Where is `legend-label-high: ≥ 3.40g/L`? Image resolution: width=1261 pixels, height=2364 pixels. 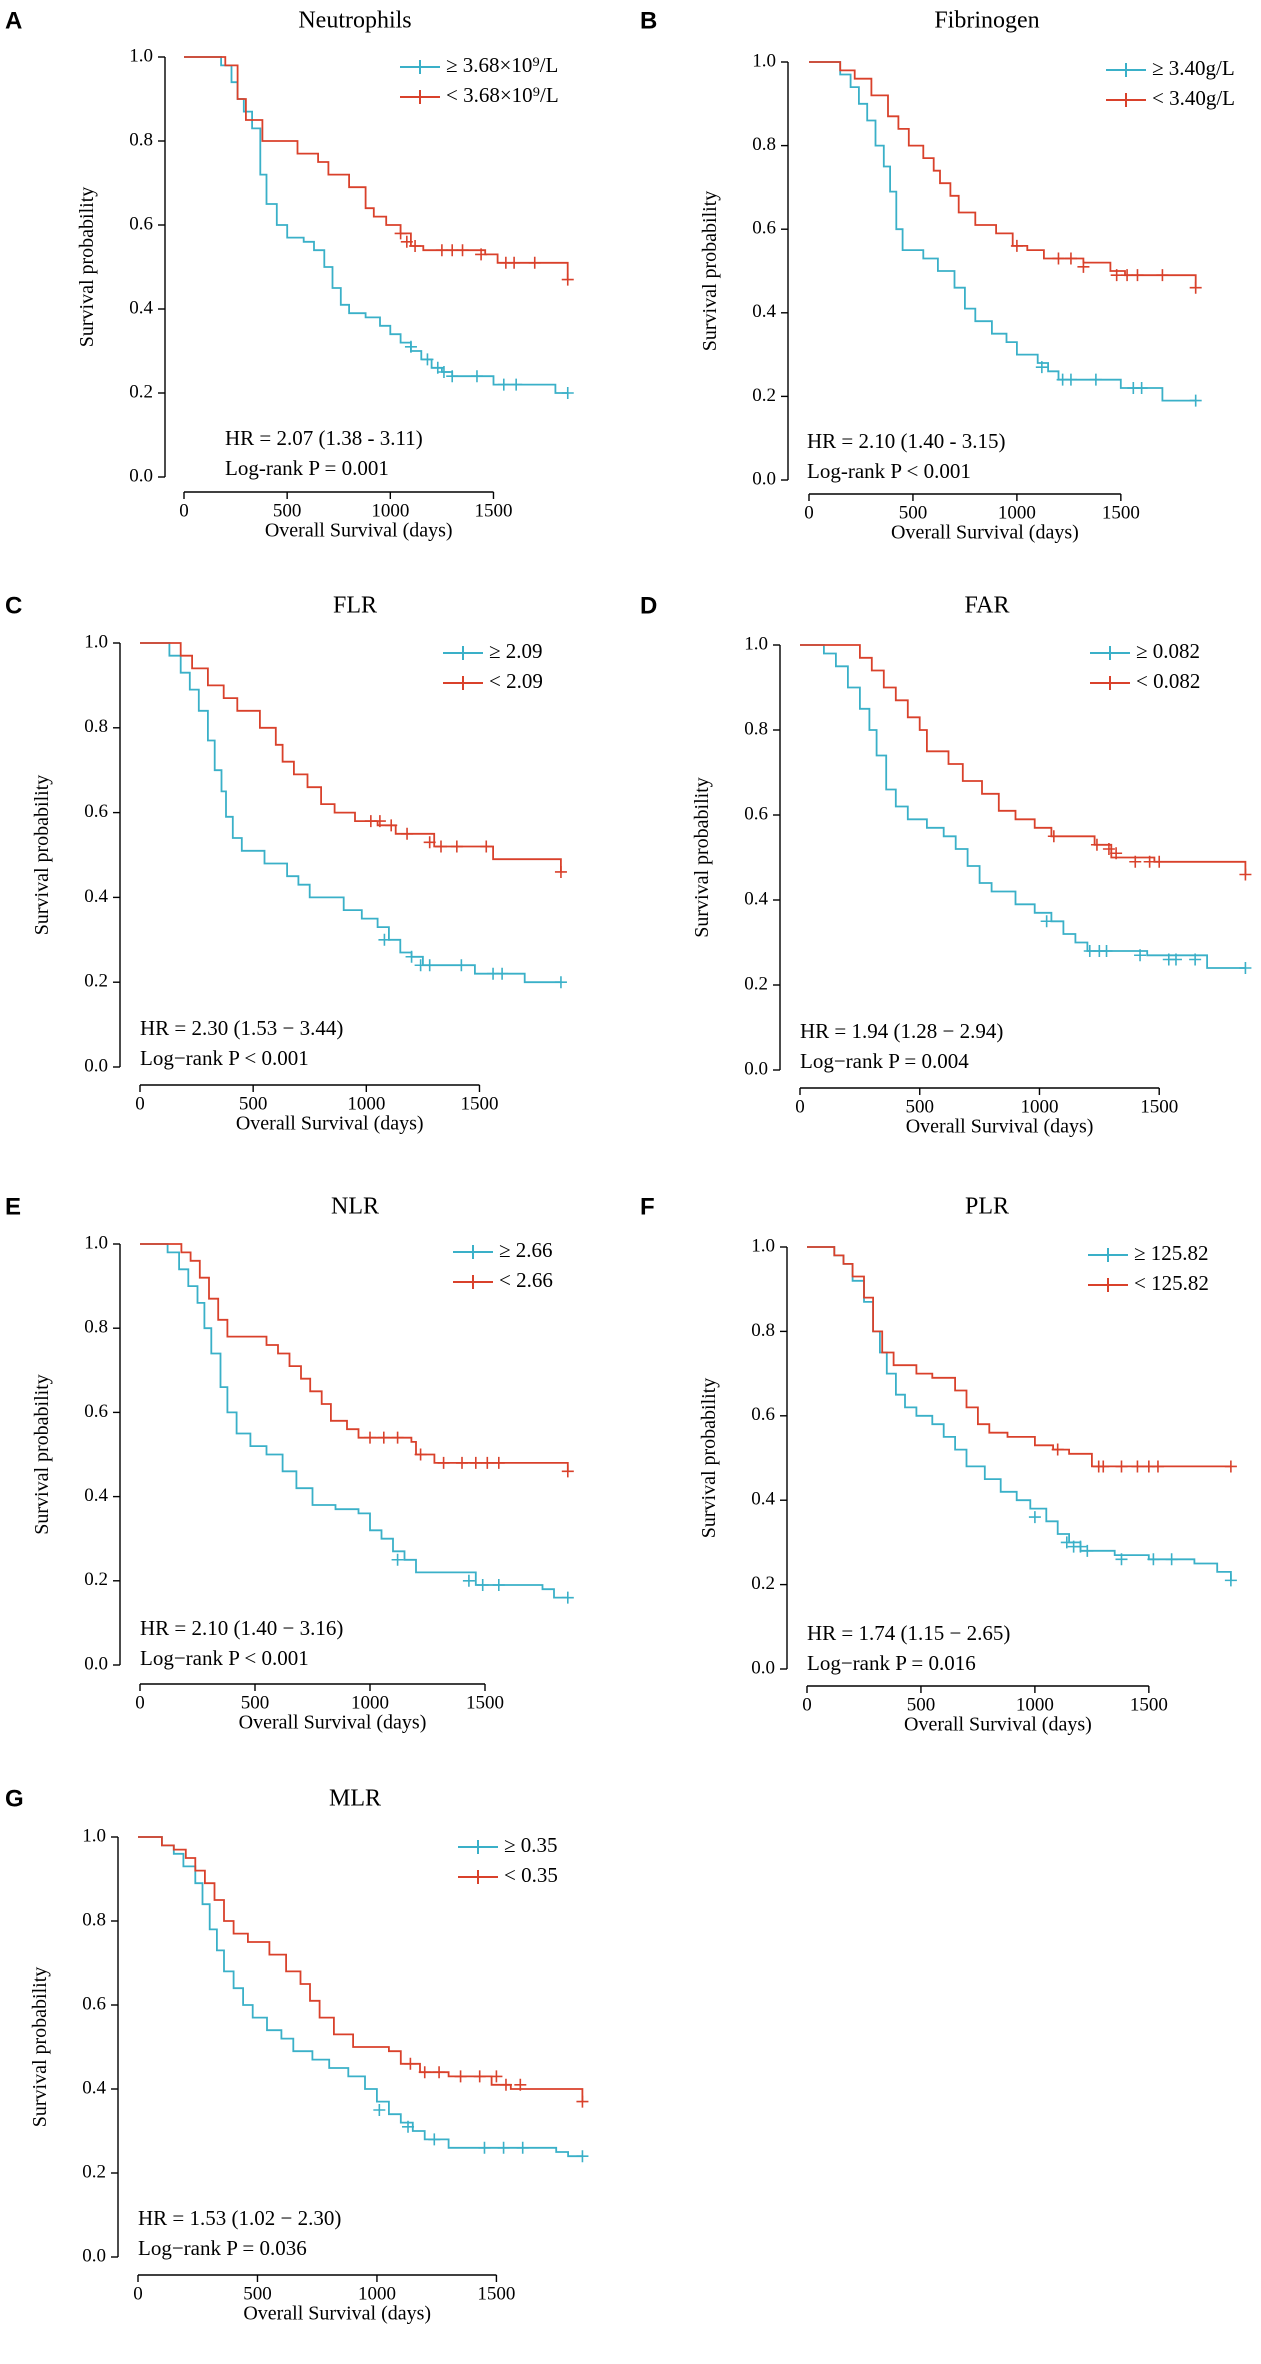
legend-label-high: ≥ 3.40g/L is located at coordinates (1193, 68).